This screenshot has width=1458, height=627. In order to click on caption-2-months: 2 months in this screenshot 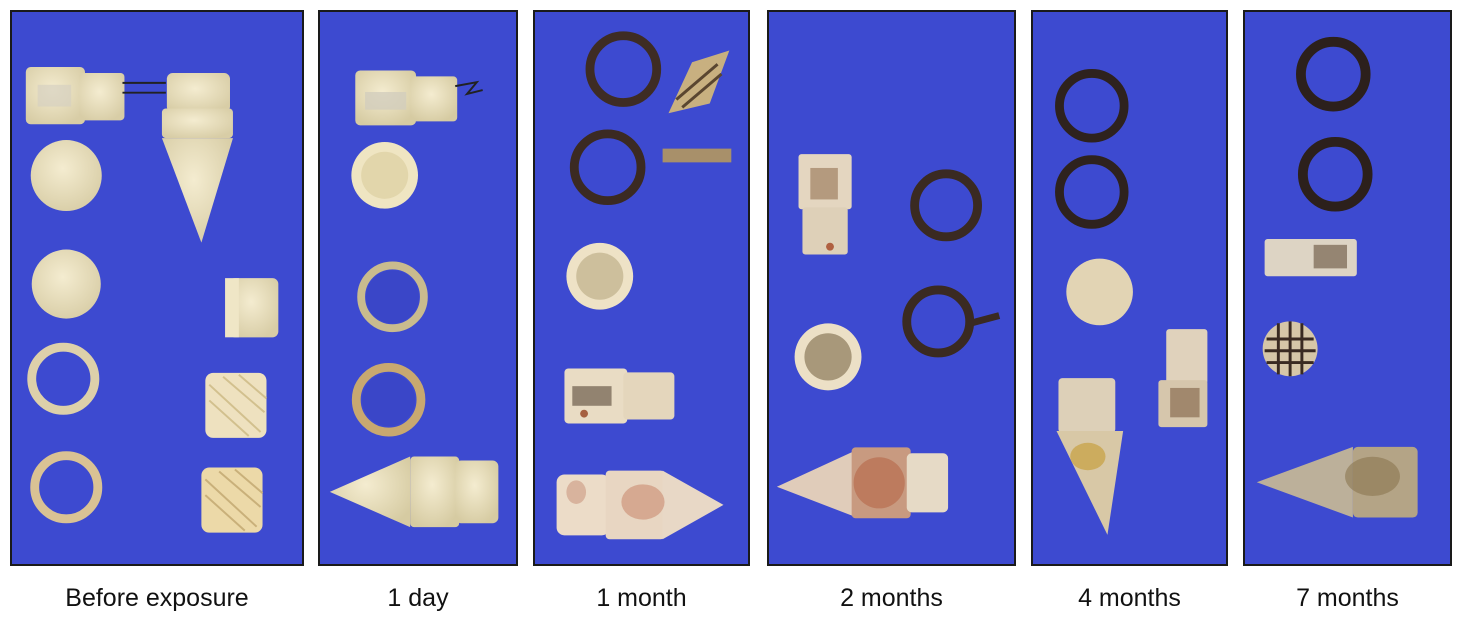, I will do `click(891, 598)`.